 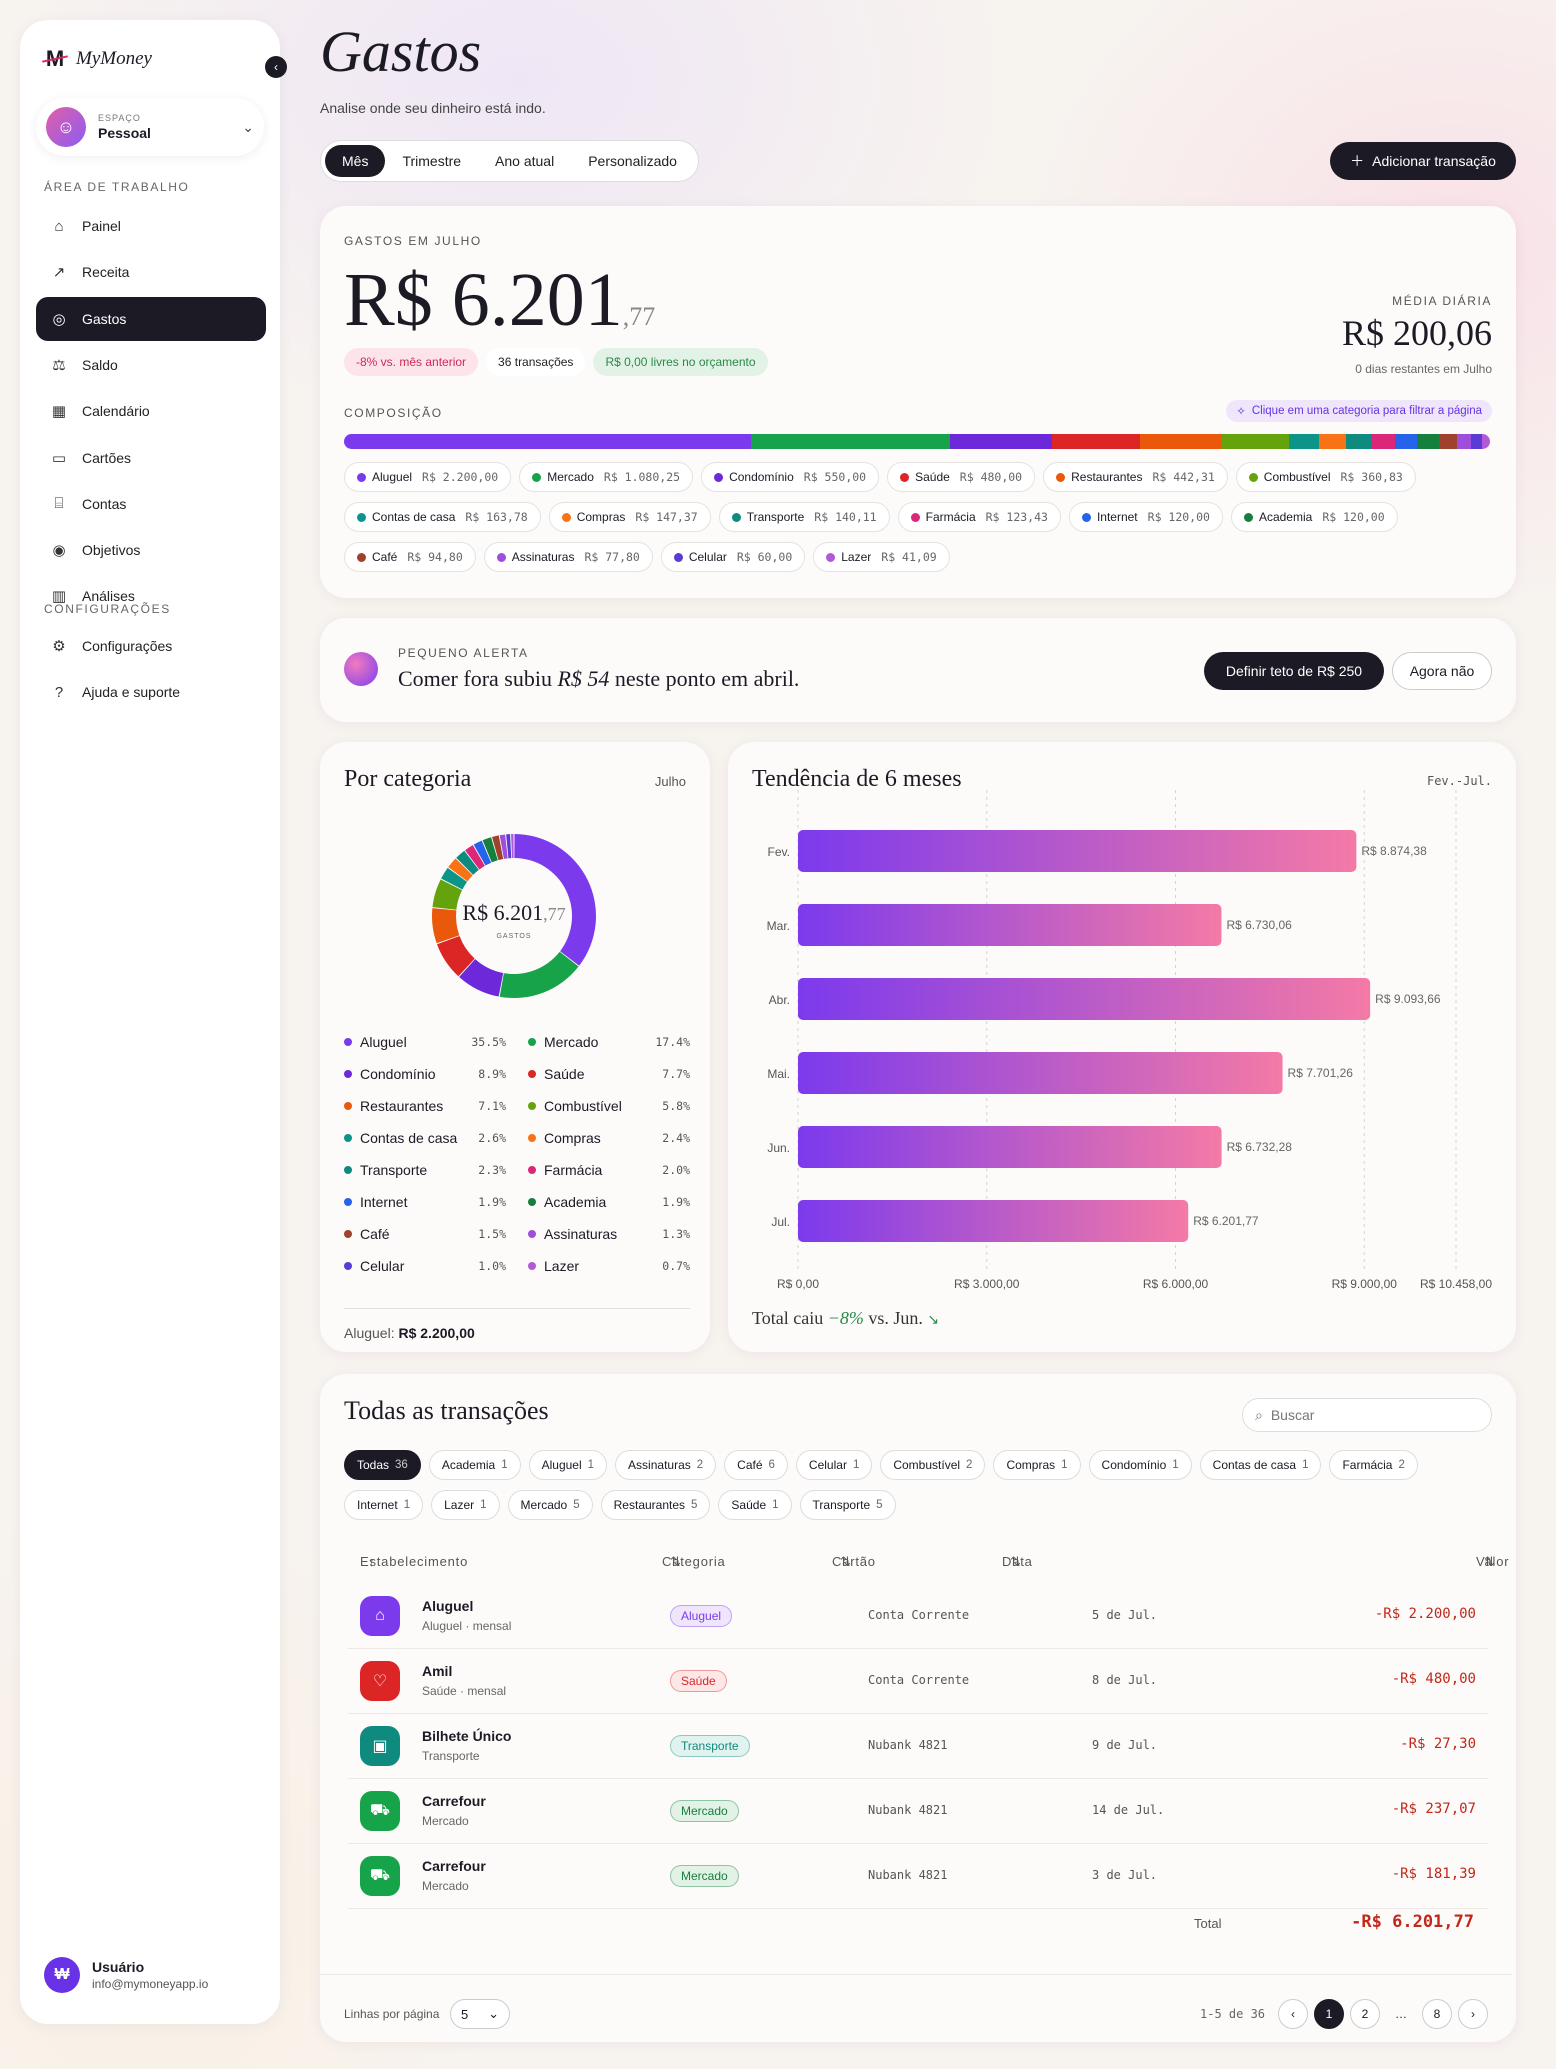 I want to click on sidebar-item-3: ◎ Gastos, so click(x=151, y=318).